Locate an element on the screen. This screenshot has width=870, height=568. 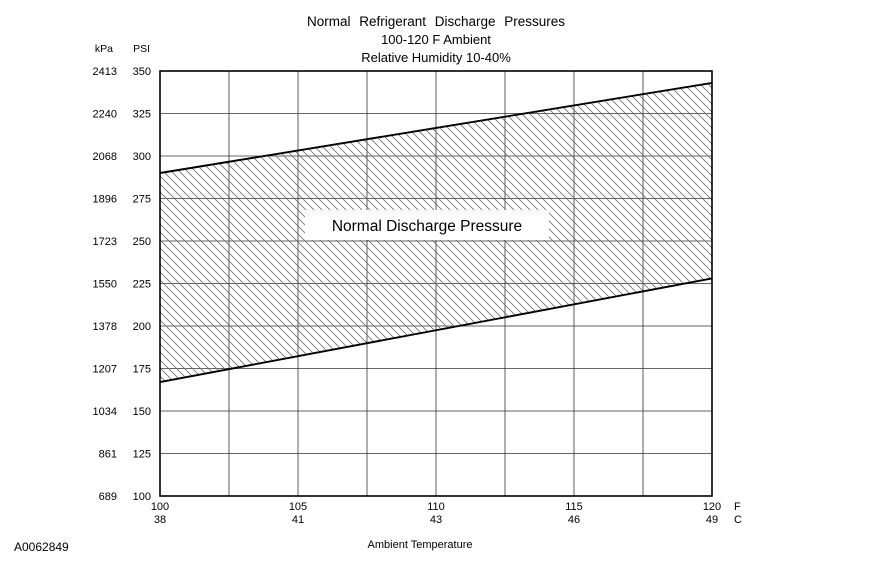
y-tick-kpa: 1896 is located at coordinates (105, 200).